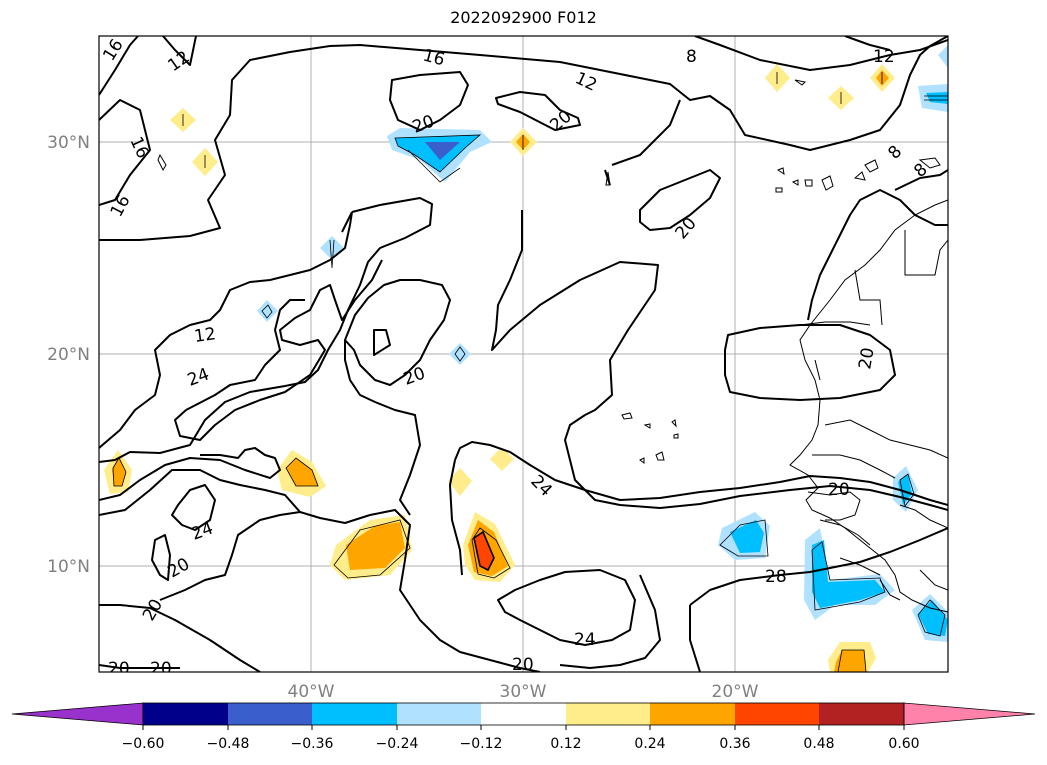 Image resolution: width=1047 pixels, height=765 pixels. What do you see at coordinates (397, 744) in the screenshot?
I see `colorbar-tick-label: −0.24` at bounding box center [397, 744].